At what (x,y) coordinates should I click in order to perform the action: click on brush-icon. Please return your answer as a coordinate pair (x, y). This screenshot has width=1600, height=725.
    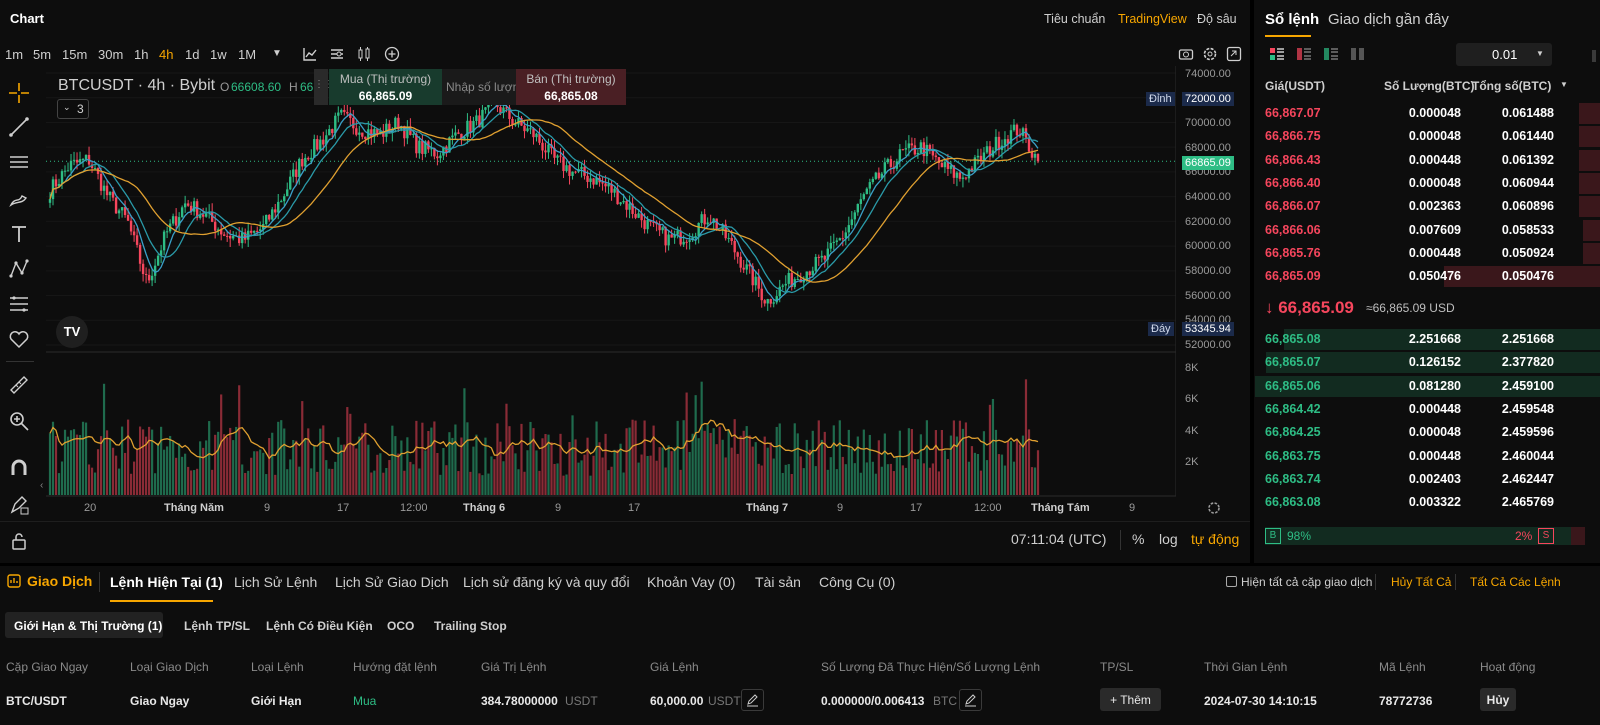
    Looking at the image, I should click on (19, 199).